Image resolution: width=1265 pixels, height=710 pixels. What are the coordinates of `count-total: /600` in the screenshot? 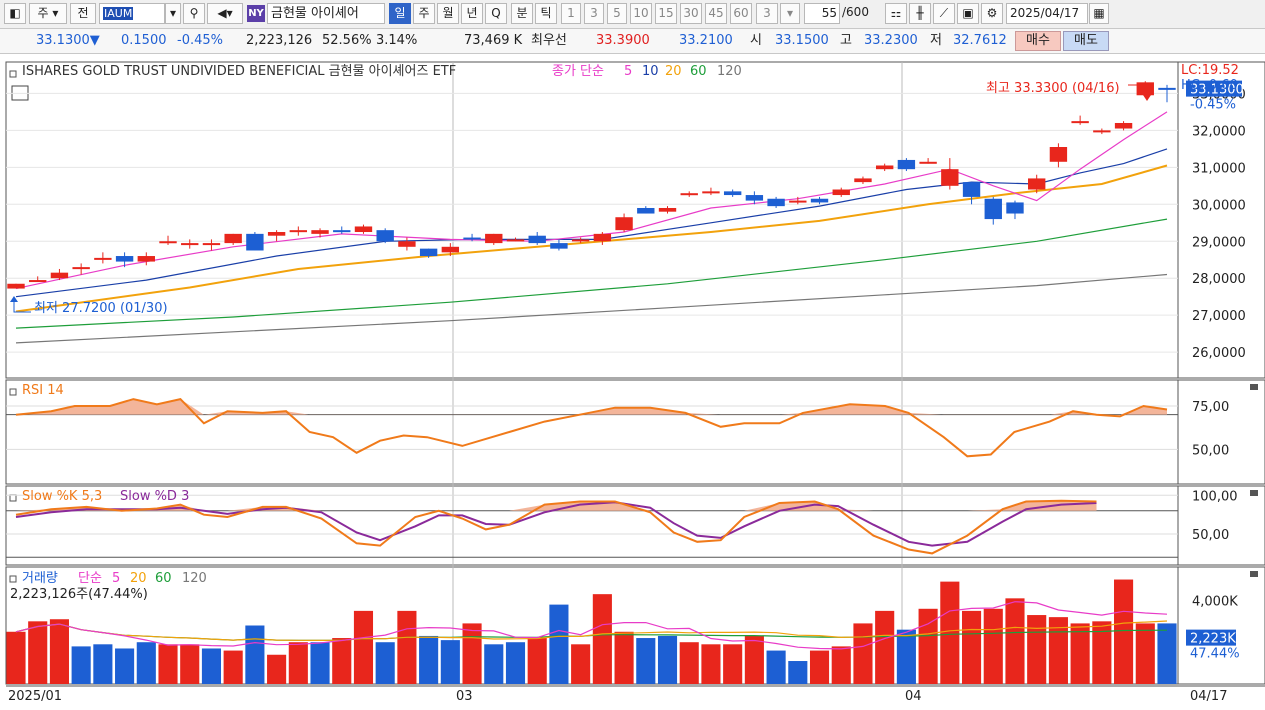 It's located at (855, 12).